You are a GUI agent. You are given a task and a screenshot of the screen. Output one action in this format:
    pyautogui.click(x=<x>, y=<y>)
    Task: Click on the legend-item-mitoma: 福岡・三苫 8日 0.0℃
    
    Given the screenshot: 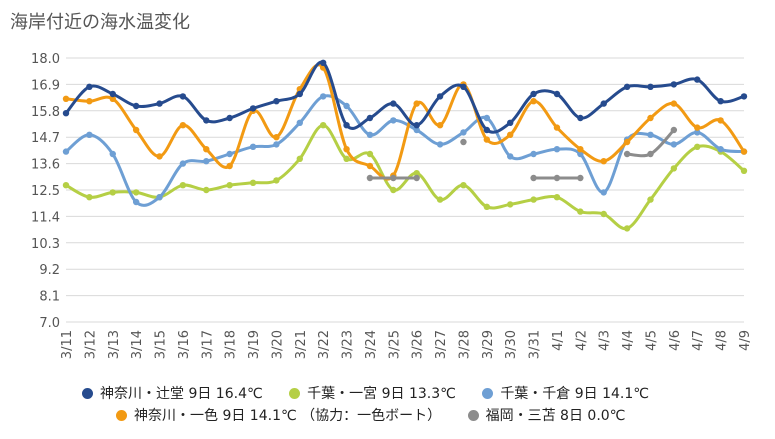 What is the action you would take?
    pyautogui.click(x=546, y=415)
    